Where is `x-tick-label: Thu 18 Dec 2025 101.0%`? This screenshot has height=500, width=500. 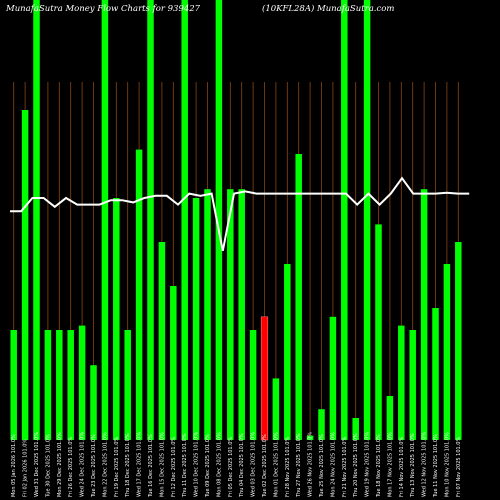
x-tick-label: Thu 18 Dec 2025 101.0% is located at coordinates (128, 465).